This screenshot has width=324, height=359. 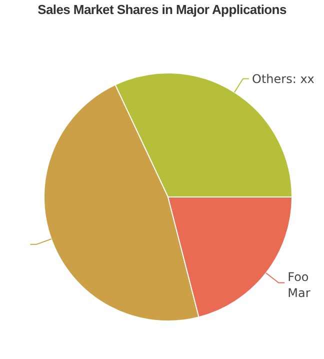 What do you see at coordinates (299, 285) in the screenshot?
I see `slice-label: Foo Mar` at bounding box center [299, 285].